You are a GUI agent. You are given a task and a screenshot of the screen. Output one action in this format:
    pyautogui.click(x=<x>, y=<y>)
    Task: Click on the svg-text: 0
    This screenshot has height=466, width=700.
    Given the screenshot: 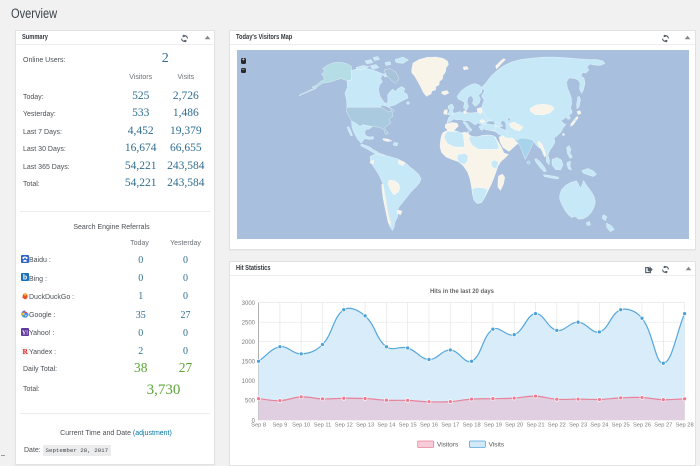 What is the action you would take?
    pyautogui.click(x=254, y=422)
    